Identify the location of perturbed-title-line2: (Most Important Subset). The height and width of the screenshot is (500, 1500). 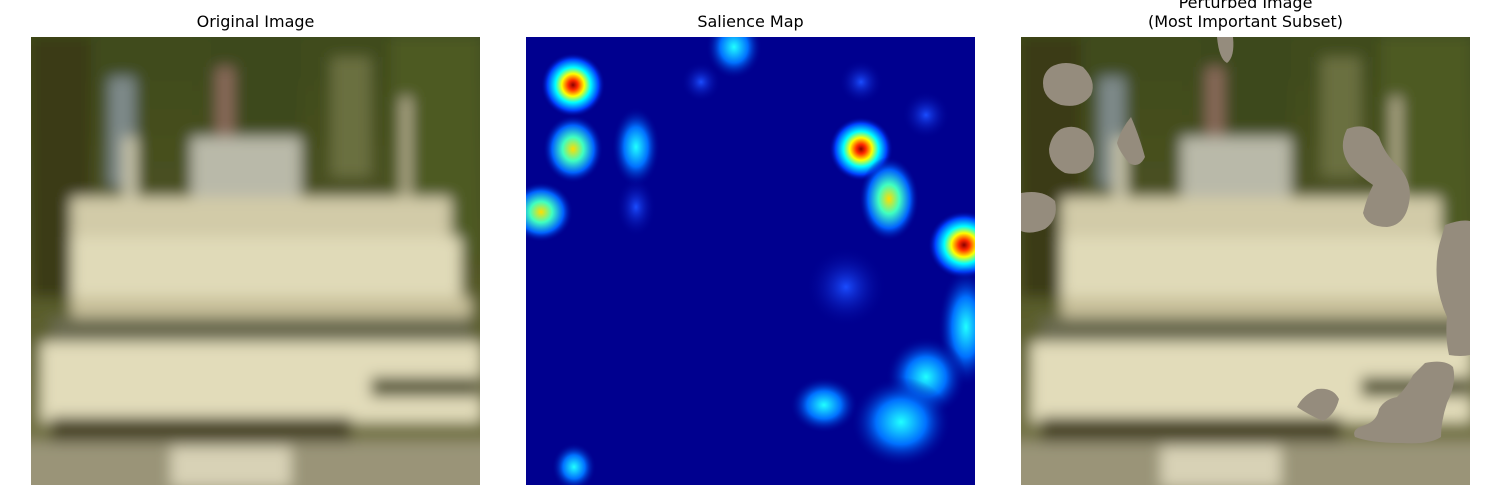
(1245, 21).